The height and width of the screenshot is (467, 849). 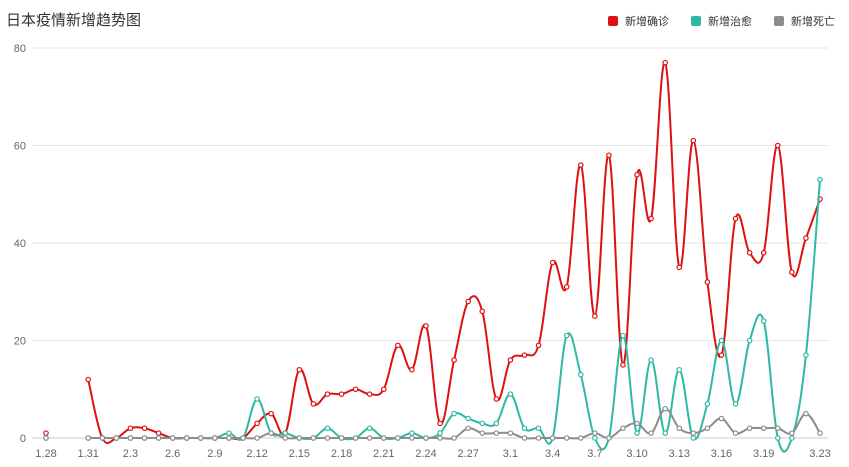 I want to click on y-tick-label: 40, so click(x=20, y=244).